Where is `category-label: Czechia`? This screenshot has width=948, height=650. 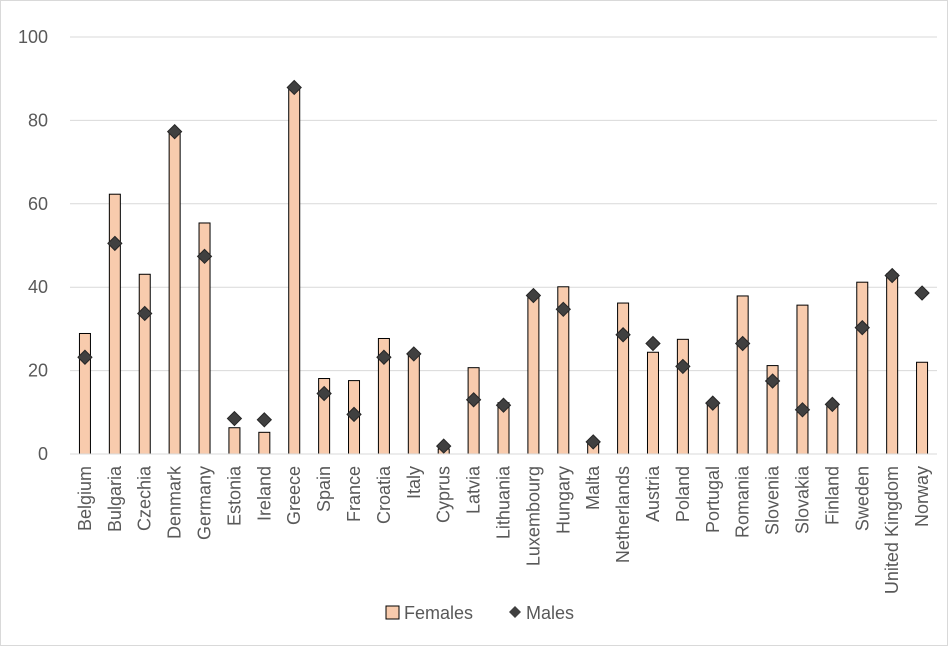
category-label: Czechia is located at coordinates (145, 498).